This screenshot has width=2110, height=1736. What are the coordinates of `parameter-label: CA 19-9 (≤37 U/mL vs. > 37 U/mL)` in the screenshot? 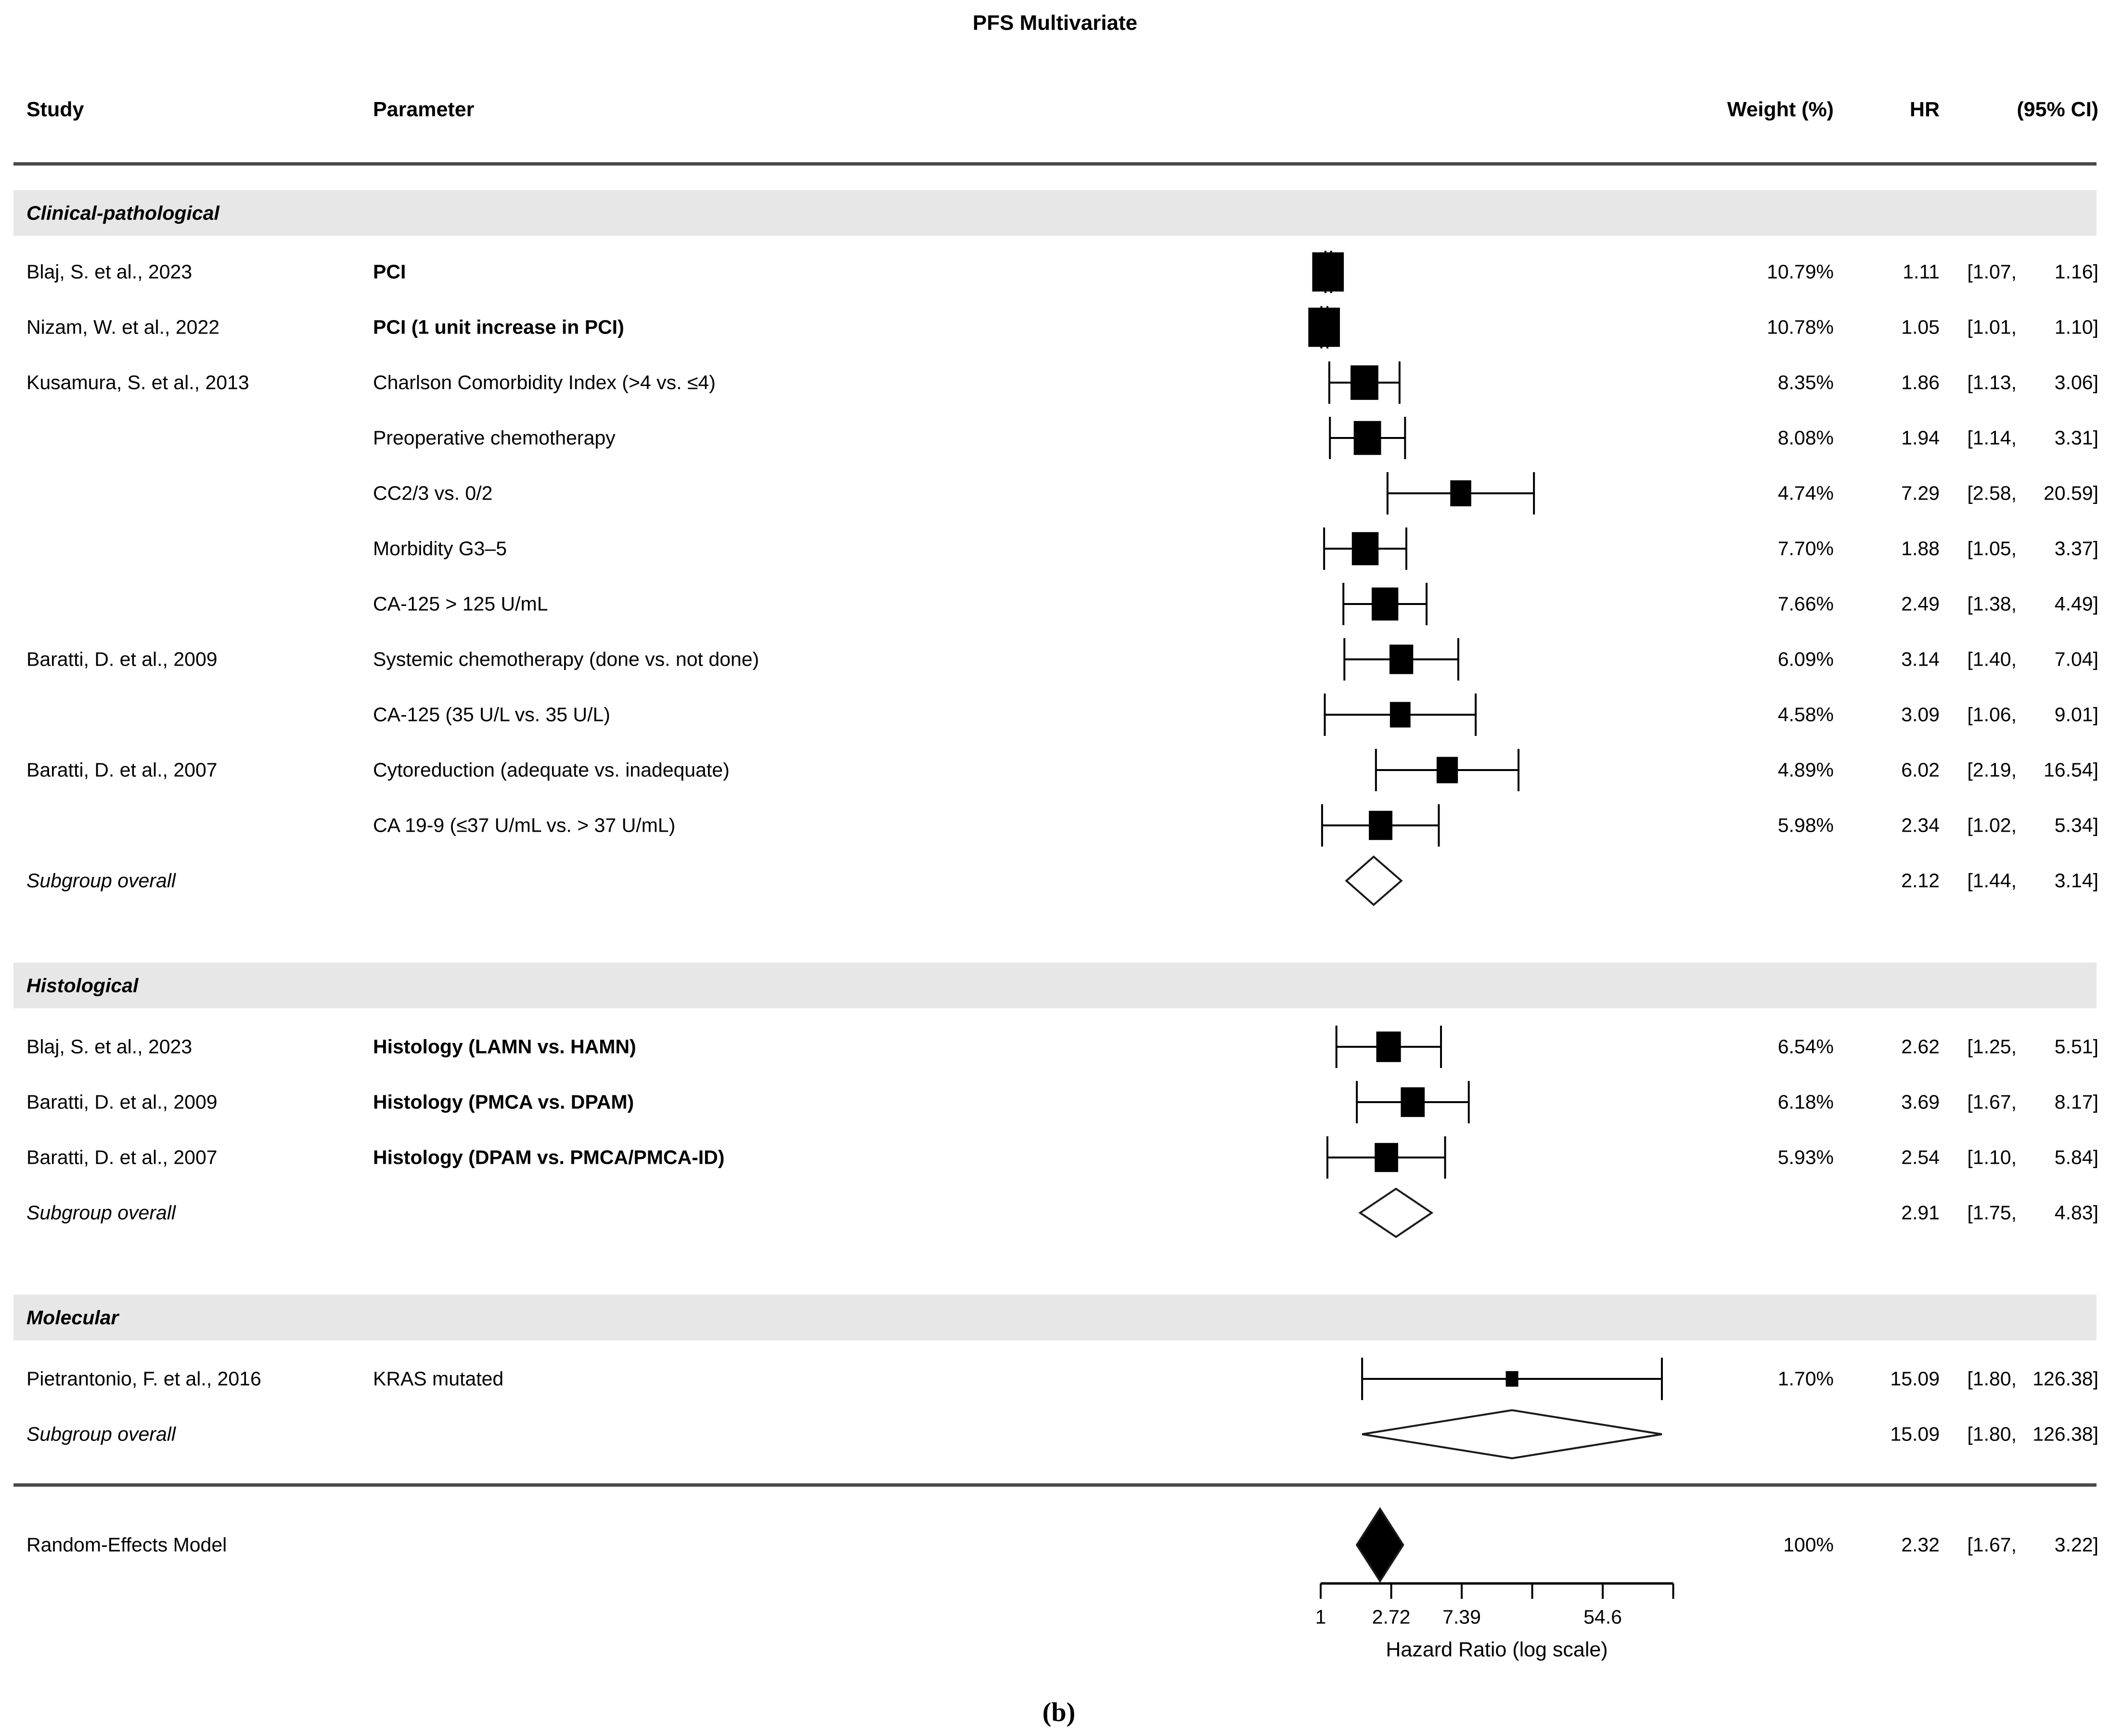 It's located at (524, 825).